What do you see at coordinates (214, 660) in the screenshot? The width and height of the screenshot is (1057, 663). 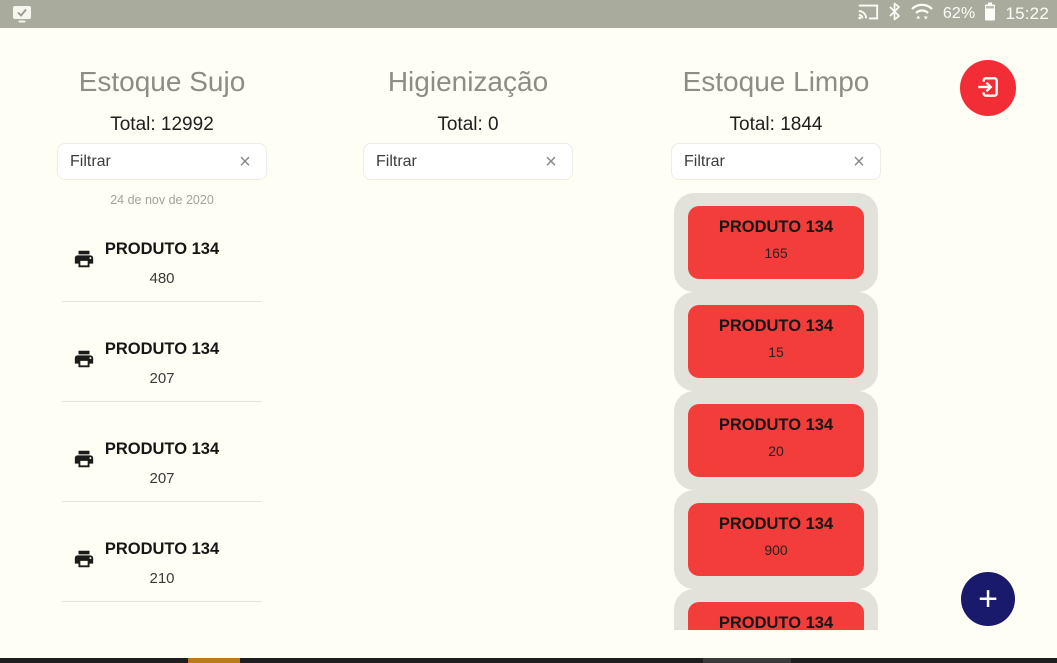 I see `nav-indicator-orange` at bounding box center [214, 660].